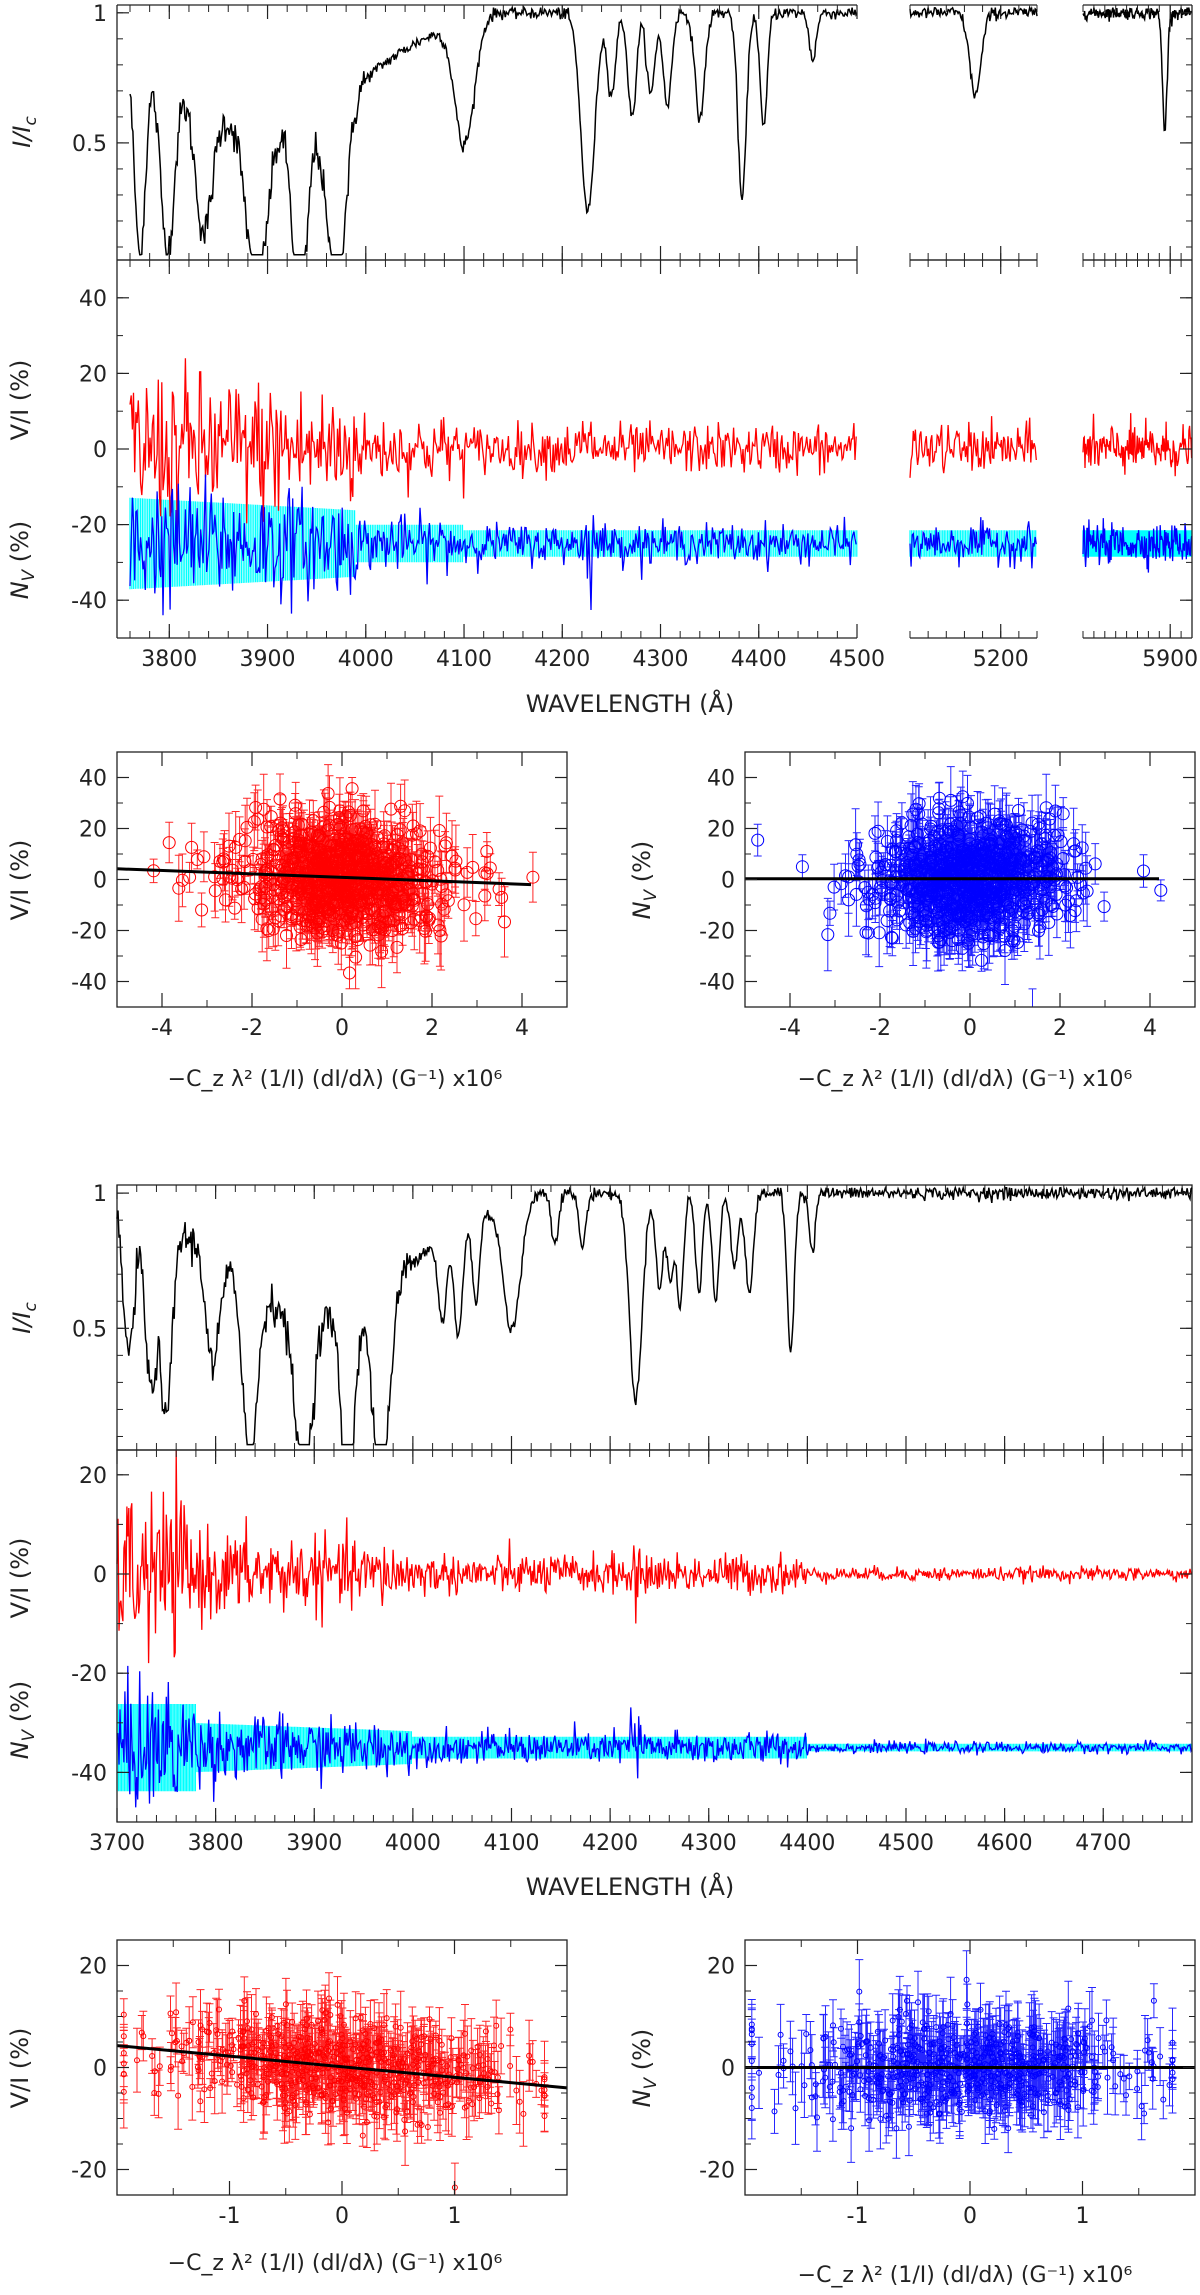 The width and height of the screenshot is (1200, 2295). I want to click on y-tick-label: 40, so click(721, 779).